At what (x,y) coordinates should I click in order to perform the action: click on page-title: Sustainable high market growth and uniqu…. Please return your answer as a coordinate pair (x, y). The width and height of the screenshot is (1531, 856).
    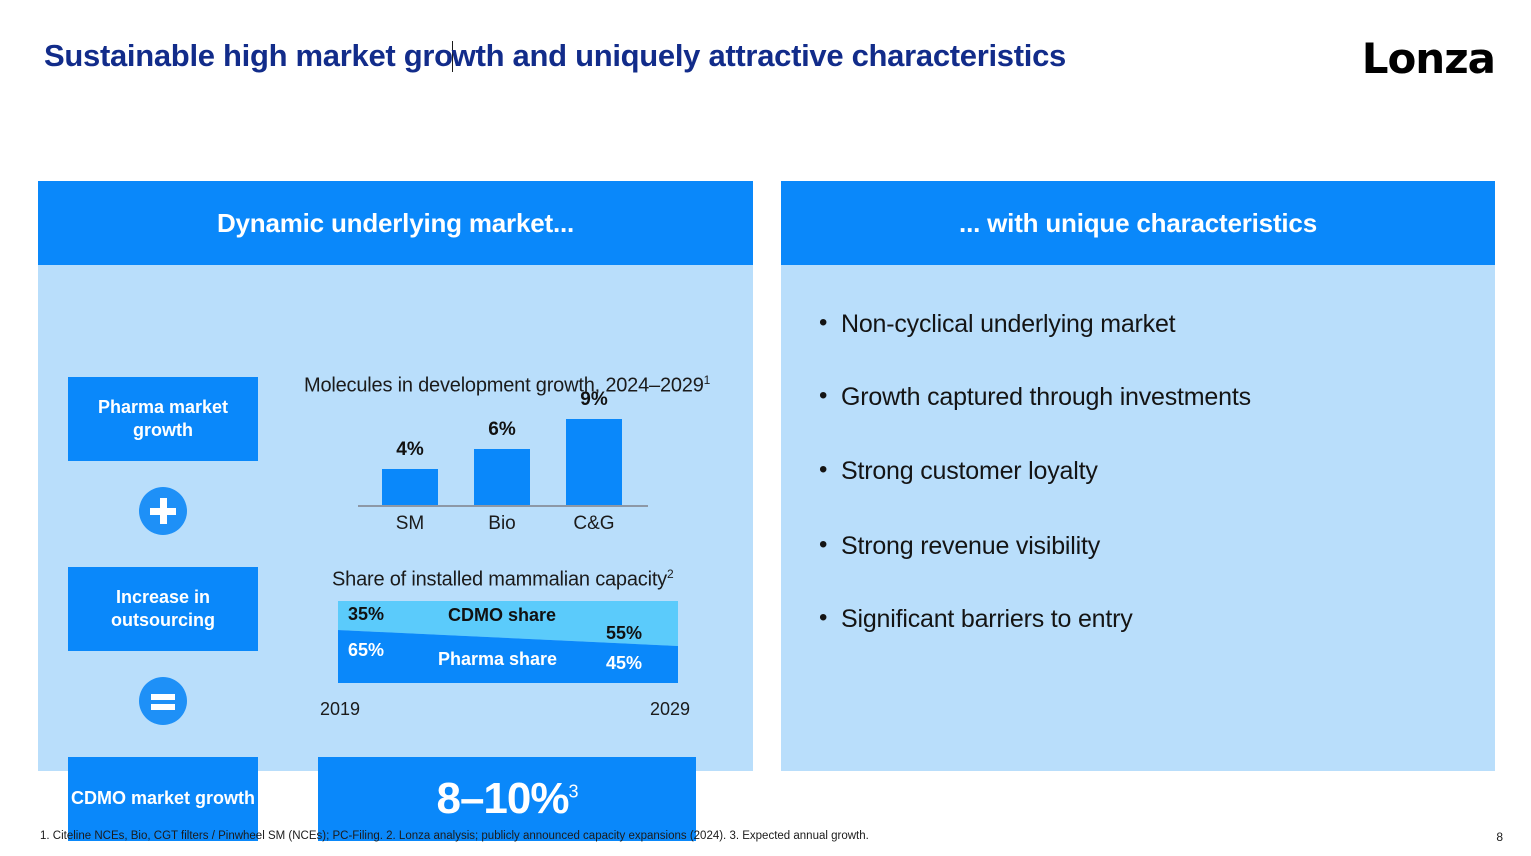
    Looking at the image, I should click on (555, 56).